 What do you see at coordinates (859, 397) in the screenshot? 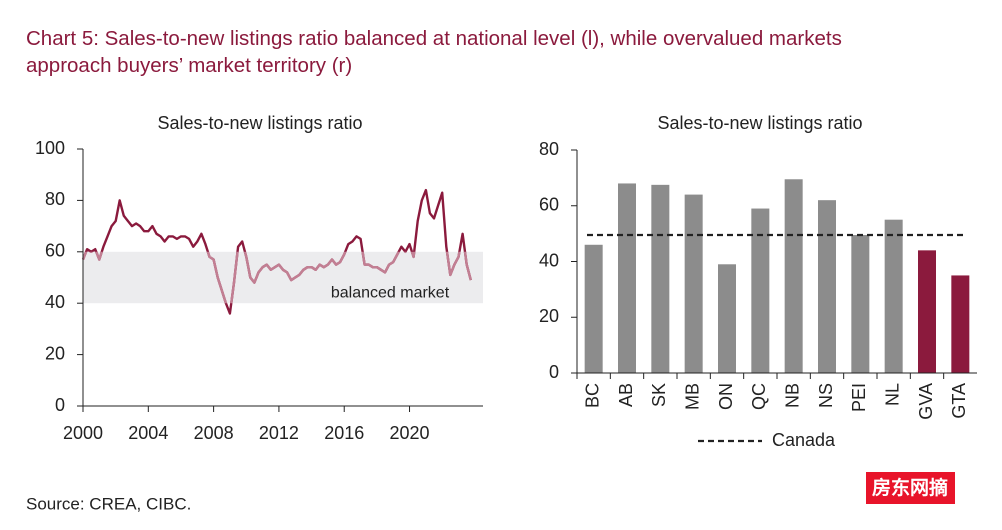
I see `x-tick-label: PEI` at bounding box center [859, 397].